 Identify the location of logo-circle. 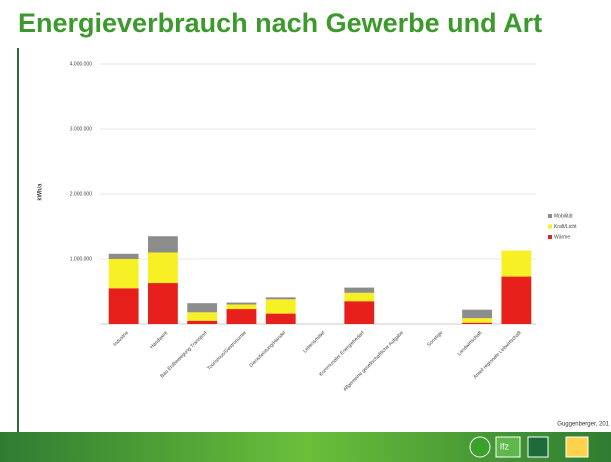
(480, 447).